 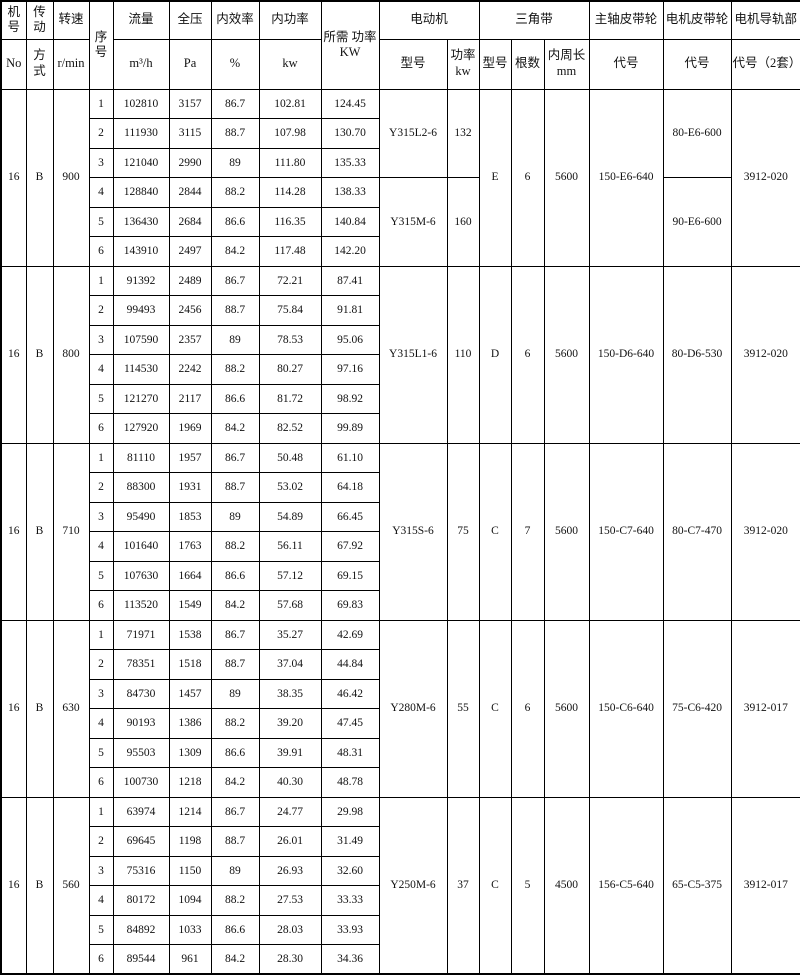 What do you see at coordinates (350, 546) in the screenshot?
I see `cell: 67.92` at bounding box center [350, 546].